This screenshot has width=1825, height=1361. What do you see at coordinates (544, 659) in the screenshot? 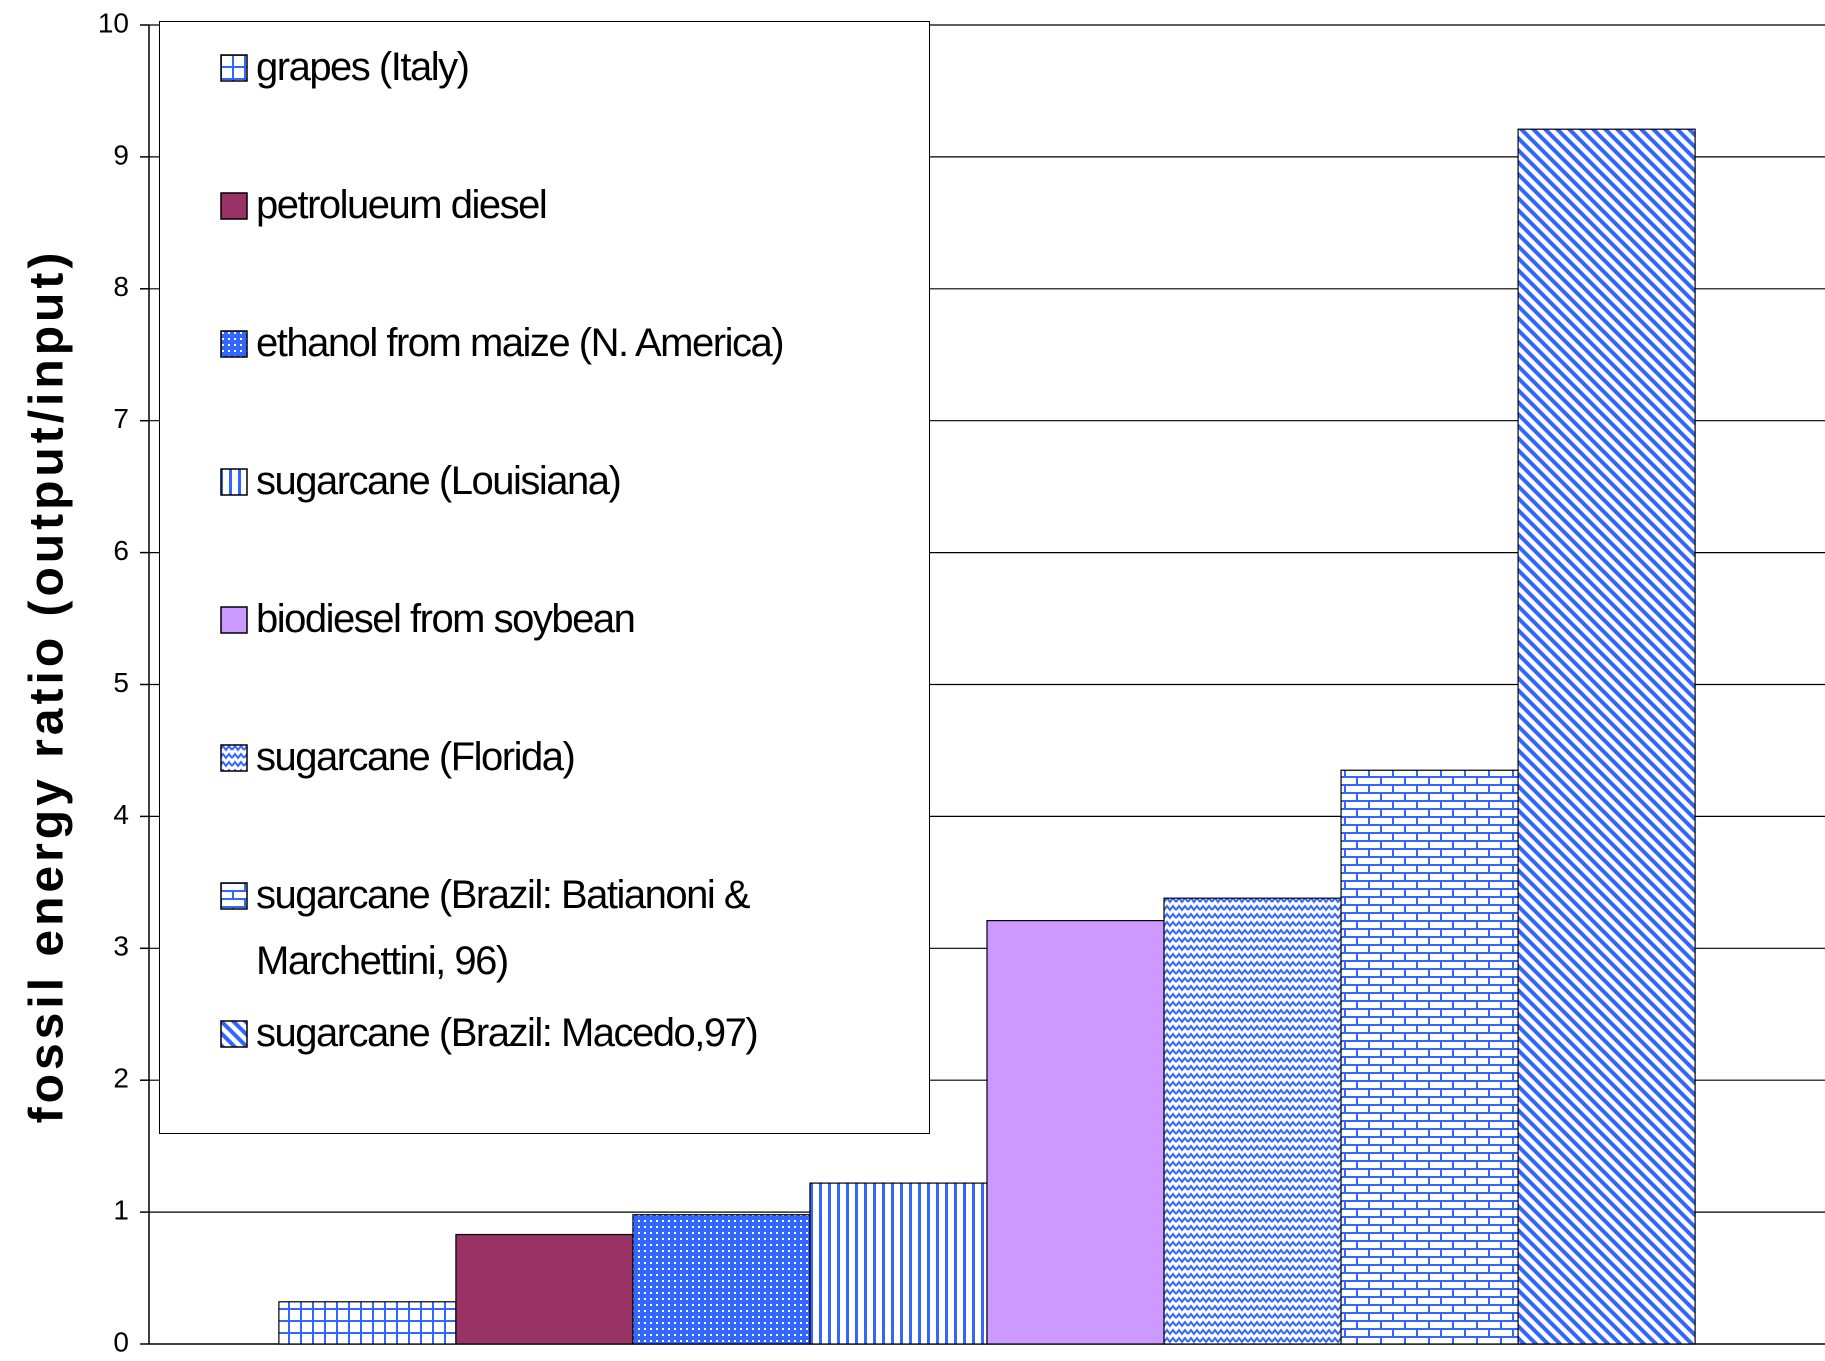
I see `legend-item: biodiesel from soybean` at bounding box center [544, 659].